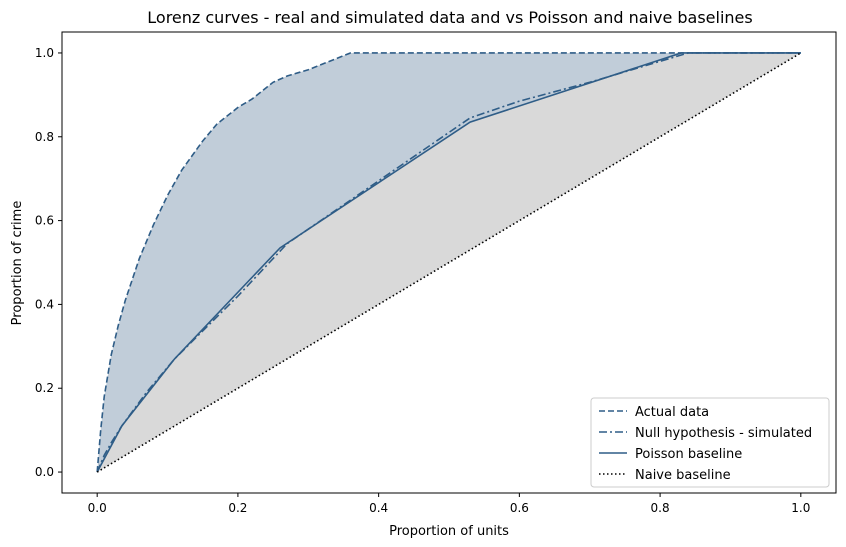  I want to click on legend-entry: Null hypothesis - simulated, so click(723, 433).